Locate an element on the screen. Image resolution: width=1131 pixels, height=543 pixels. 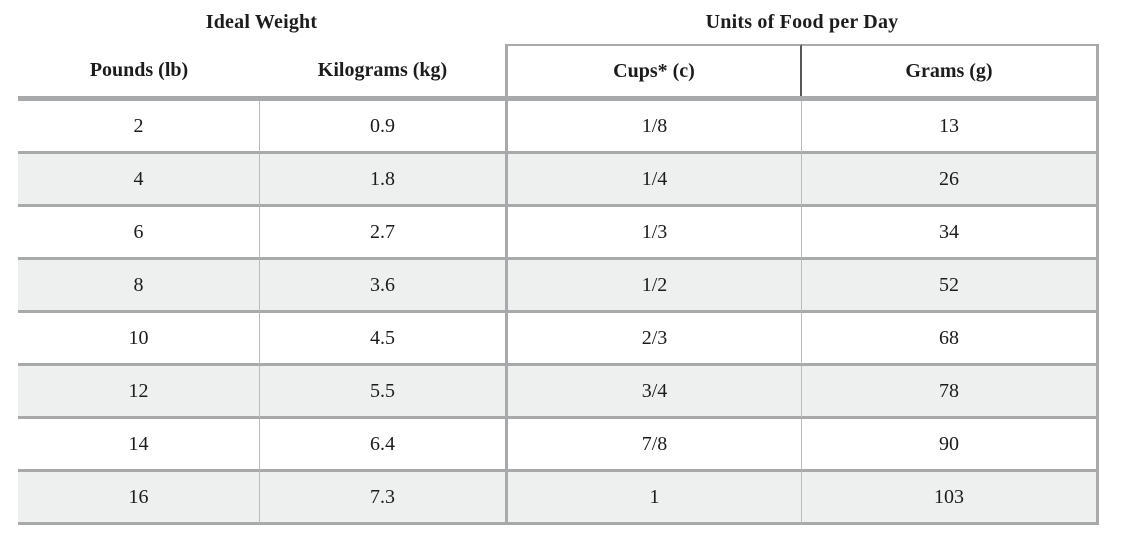
table-cell: 90 is located at coordinates (950, 445).